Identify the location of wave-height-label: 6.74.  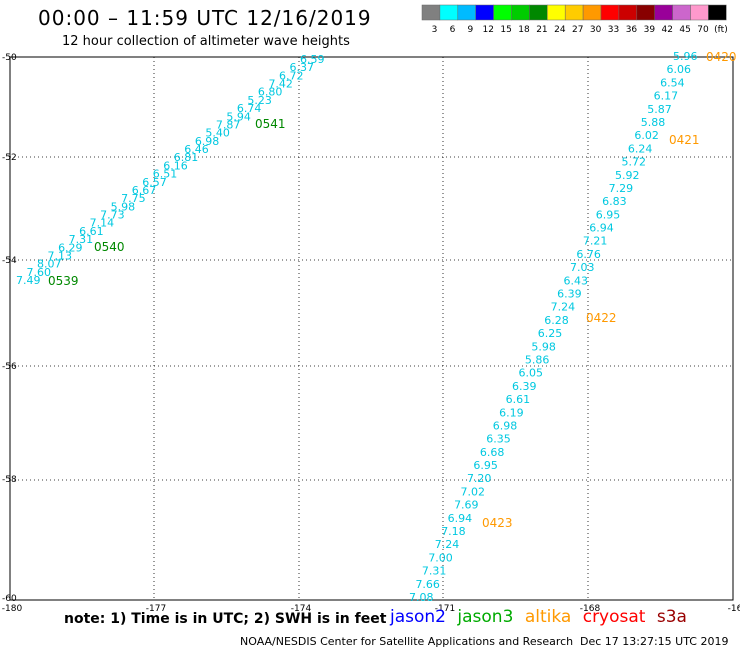
(249, 108).